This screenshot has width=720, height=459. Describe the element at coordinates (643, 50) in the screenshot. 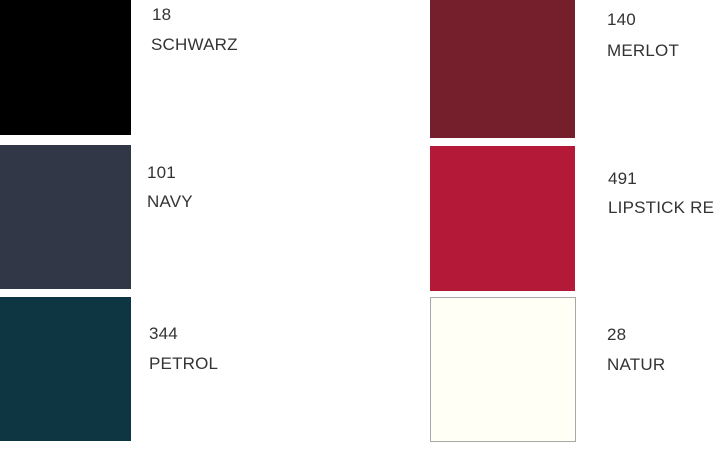

I see `swatch-name: MERLOT` at that location.